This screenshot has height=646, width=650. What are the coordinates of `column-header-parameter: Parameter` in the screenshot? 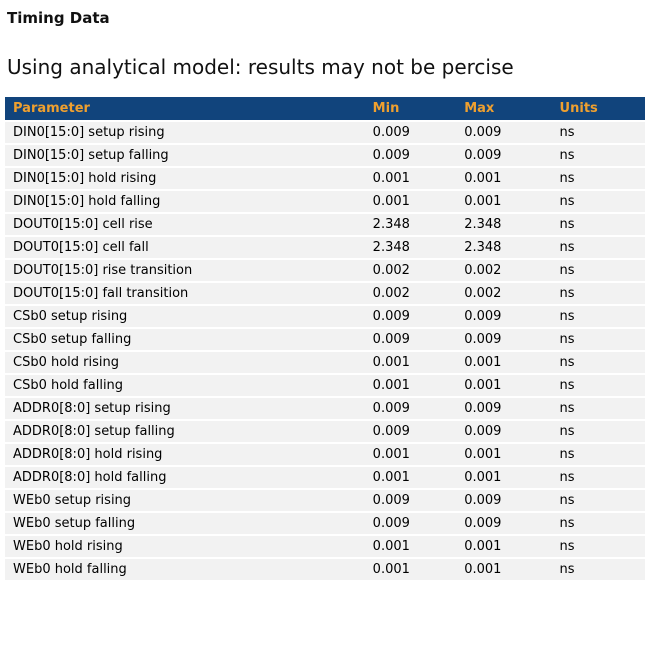 It's located at (185, 109).